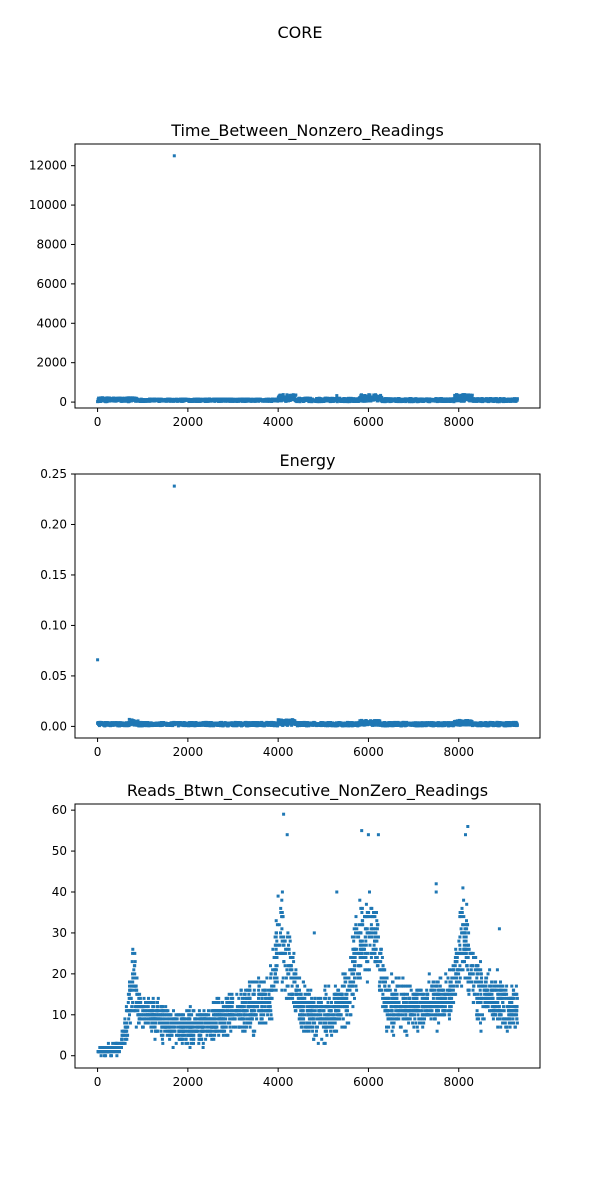 Image resolution: width=600 pixels, height=1204 pixels. I want to click on y-tick-label: 0.10, so click(53, 625).